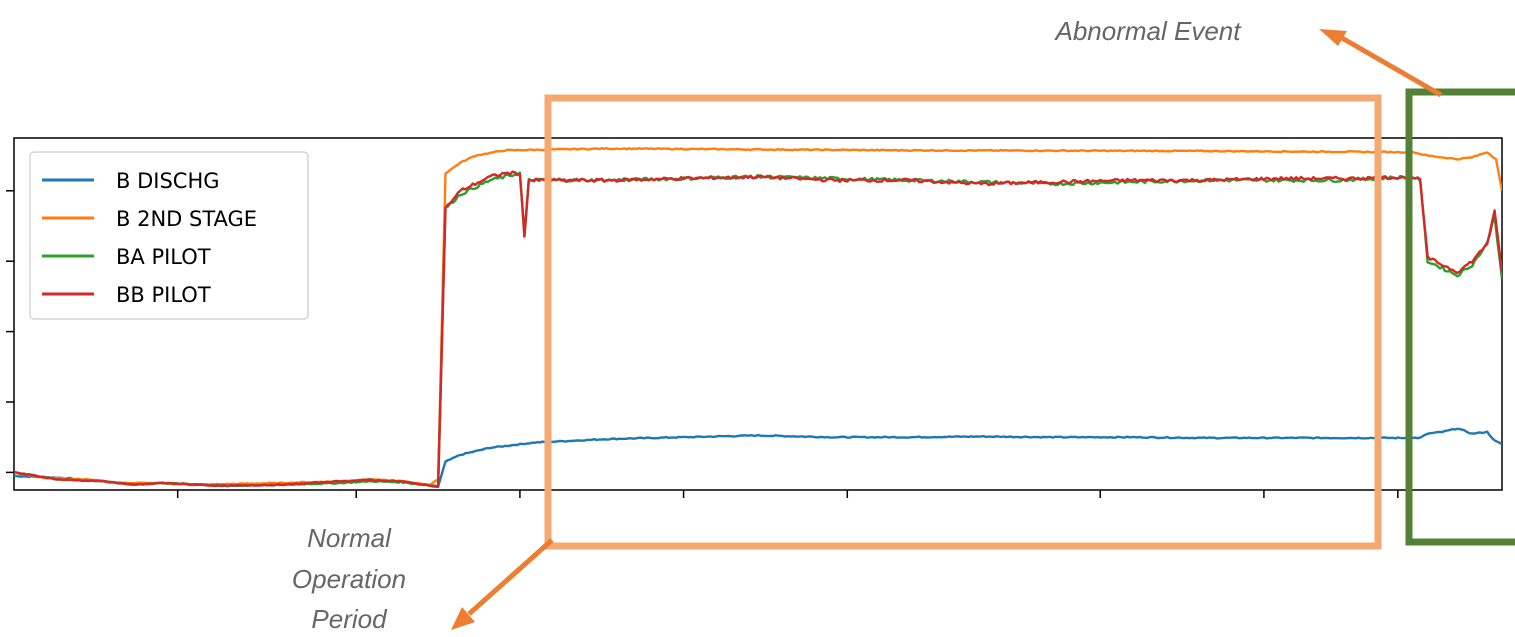 This screenshot has width=1515, height=637. I want to click on abnormal-event-arrow, so click(1381, 63).